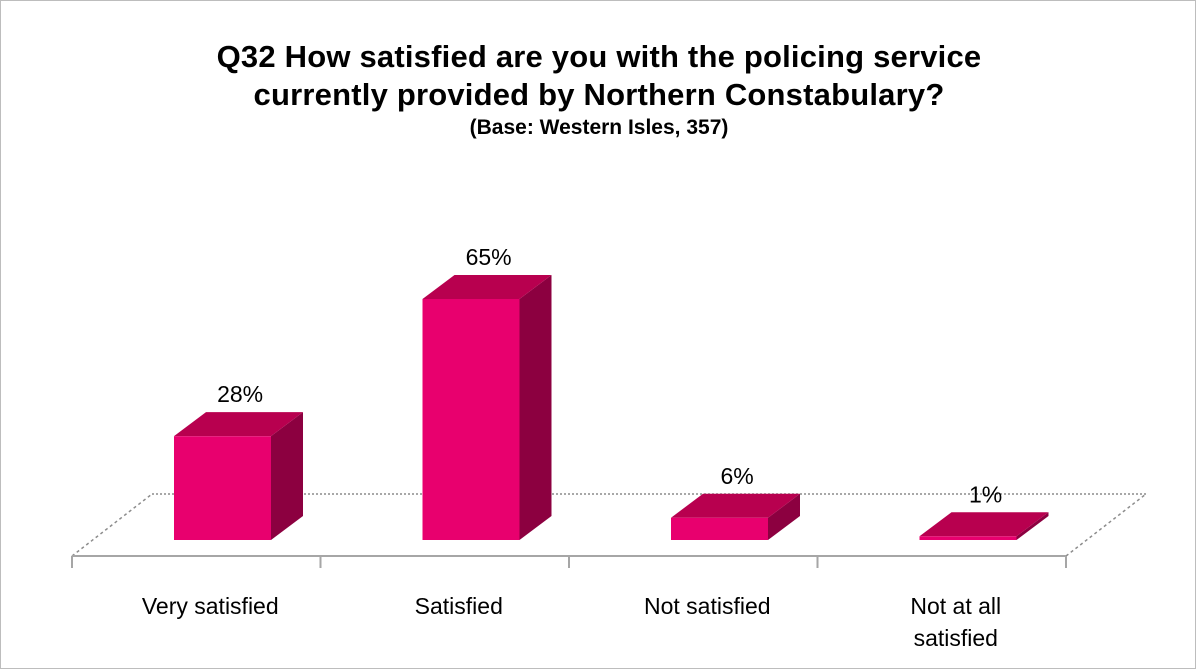 The width and height of the screenshot is (1198, 671). Describe the element at coordinates (956, 638) in the screenshot. I see `category-label-4: satisfied` at that location.